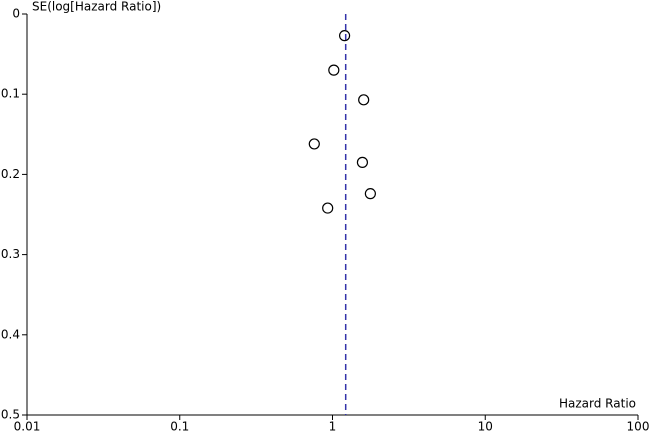 This screenshot has width=650, height=433. Describe the element at coordinates (96, 7) in the screenshot. I see `y-axis-label: SE(log[Hazard Ratio])` at that location.